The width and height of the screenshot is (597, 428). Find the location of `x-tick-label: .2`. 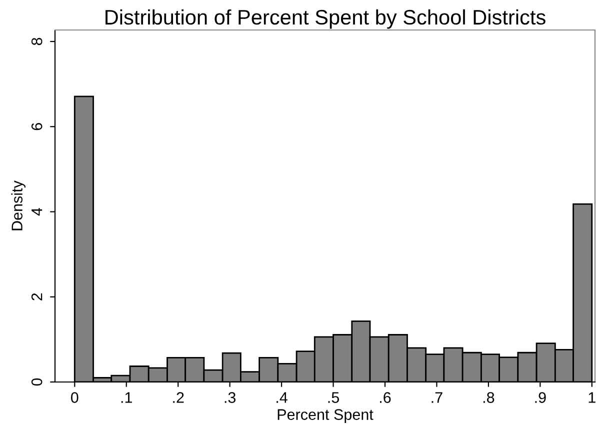

x-tick-label: .2 is located at coordinates (178, 397).